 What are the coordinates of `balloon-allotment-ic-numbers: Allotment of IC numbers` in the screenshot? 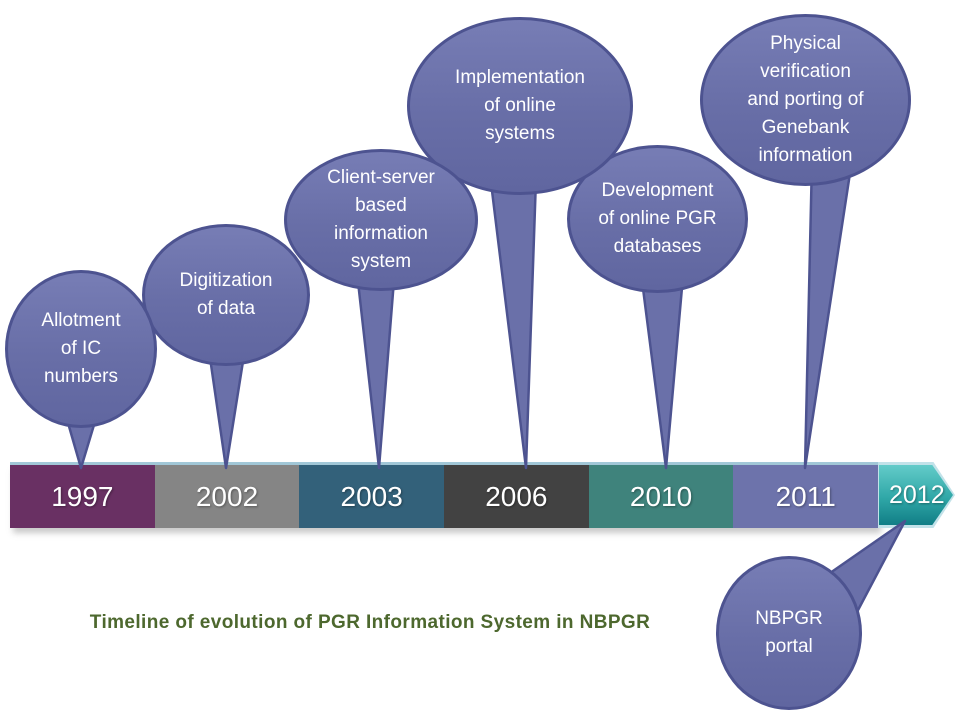 It's located at (81, 349).